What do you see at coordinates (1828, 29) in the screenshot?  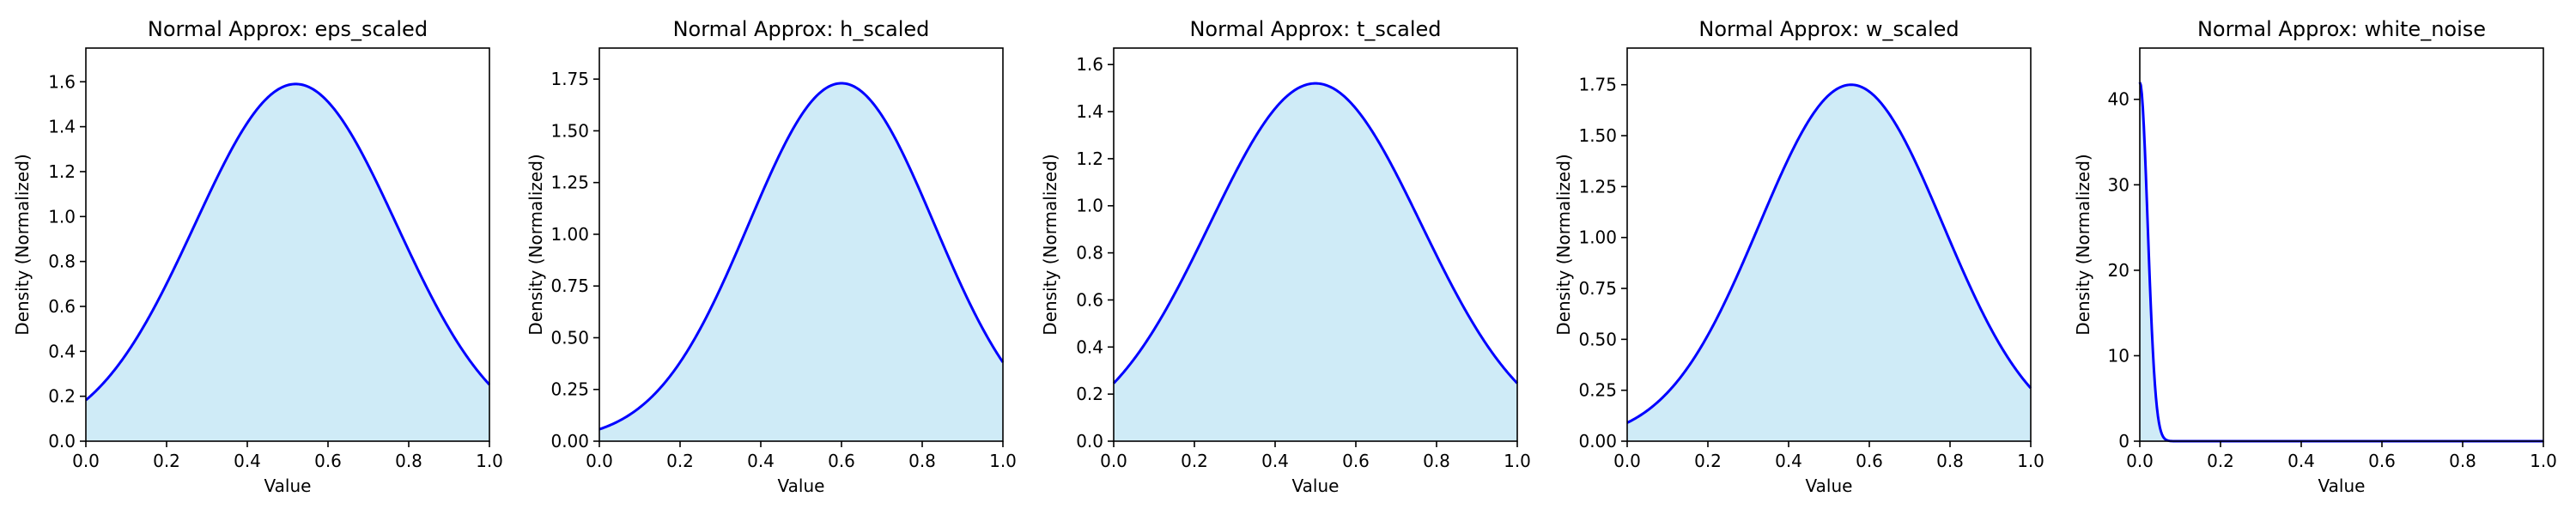 I see `chart-title: Normal Approx: w_scaled` at bounding box center [1828, 29].